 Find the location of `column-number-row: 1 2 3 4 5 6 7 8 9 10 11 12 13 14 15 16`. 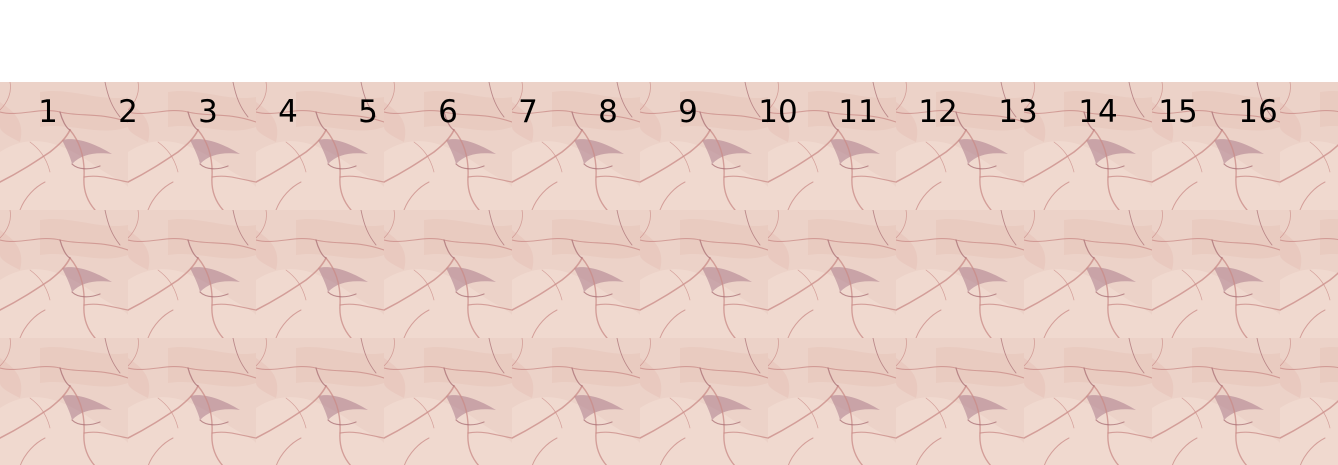

column-number-row: 1 2 3 4 5 6 7 8 9 10 11 12 13 14 15 16 is located at coordinates (669, 112).